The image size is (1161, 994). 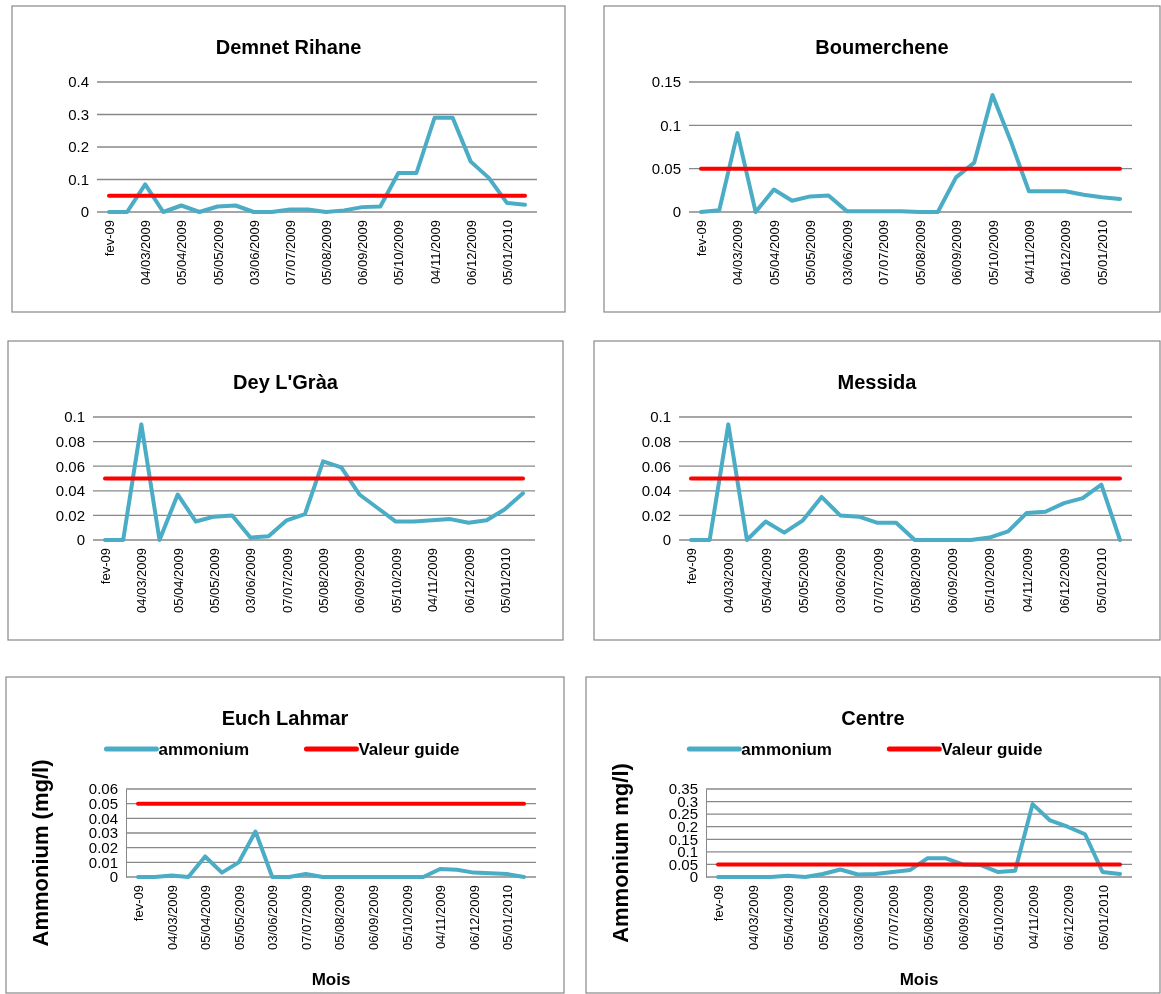 What do you see at coordinates (882, 47) in the screenshot?
I see `chart-title: Boumerchene` at bounding box center [882, 47].